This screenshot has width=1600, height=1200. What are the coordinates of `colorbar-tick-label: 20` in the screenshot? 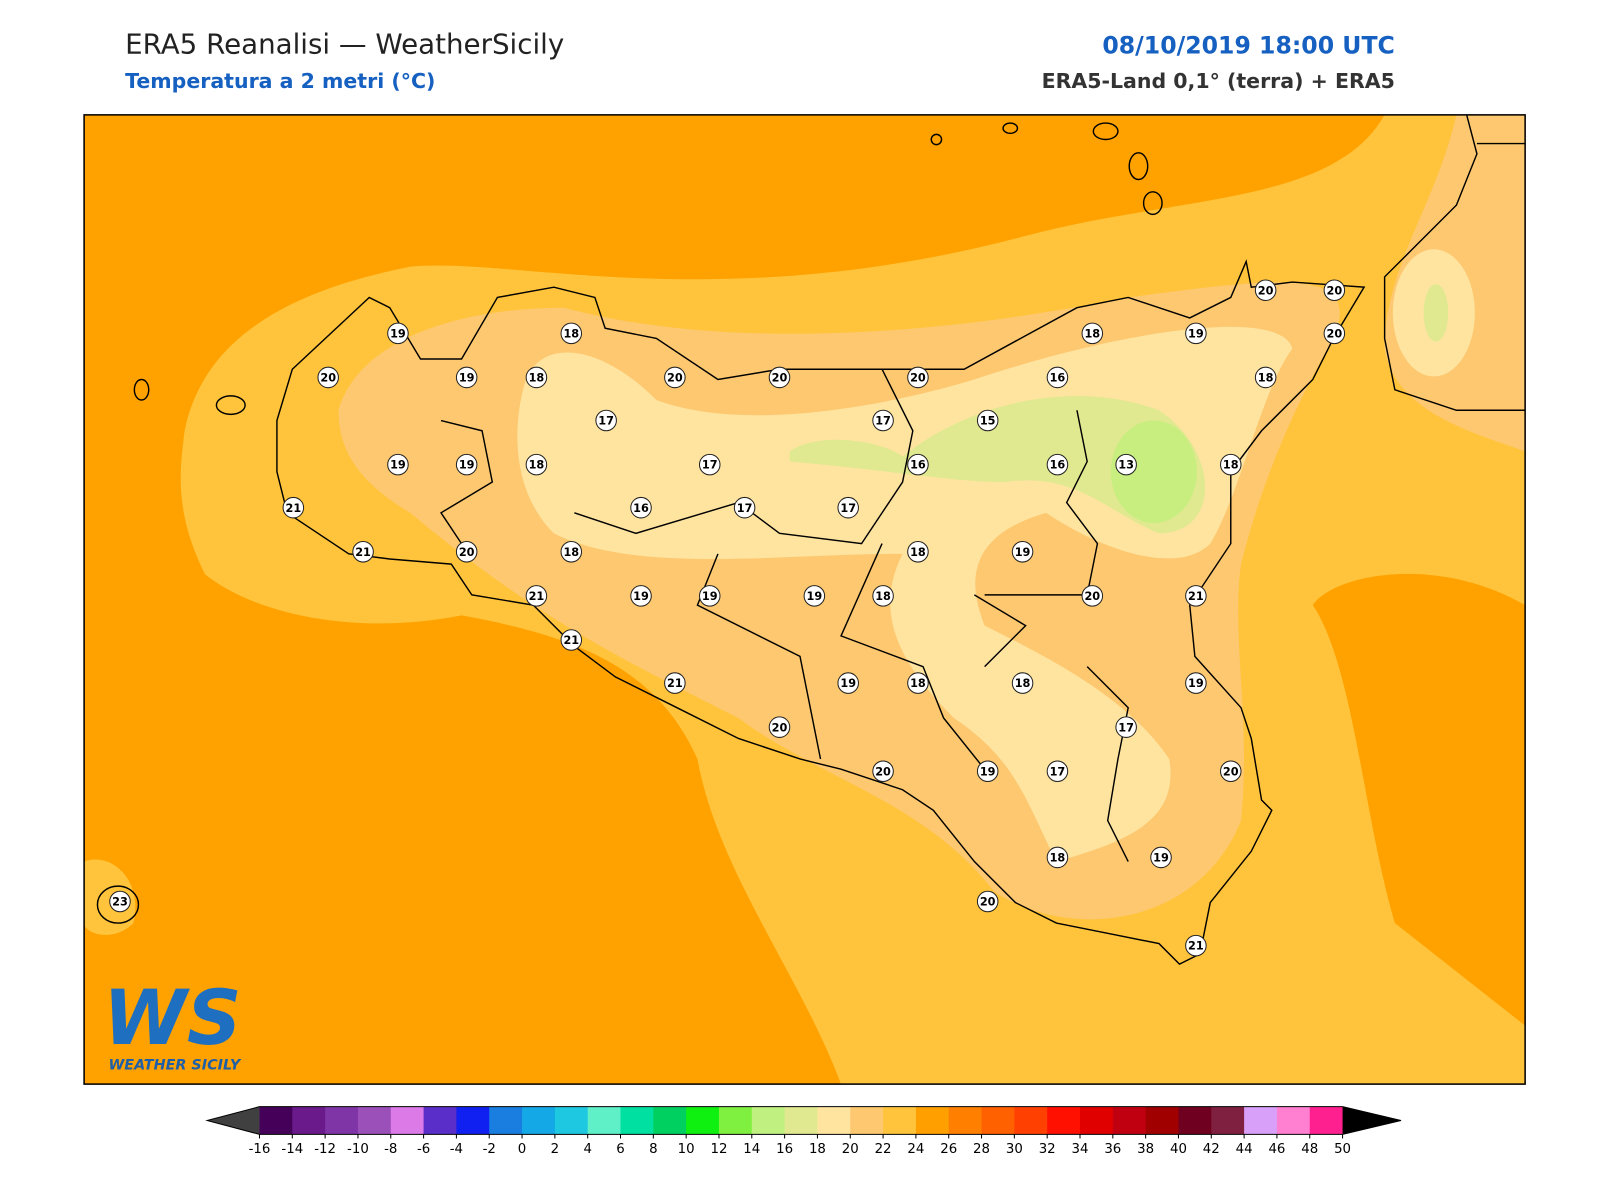 It's located at (850, 1149).